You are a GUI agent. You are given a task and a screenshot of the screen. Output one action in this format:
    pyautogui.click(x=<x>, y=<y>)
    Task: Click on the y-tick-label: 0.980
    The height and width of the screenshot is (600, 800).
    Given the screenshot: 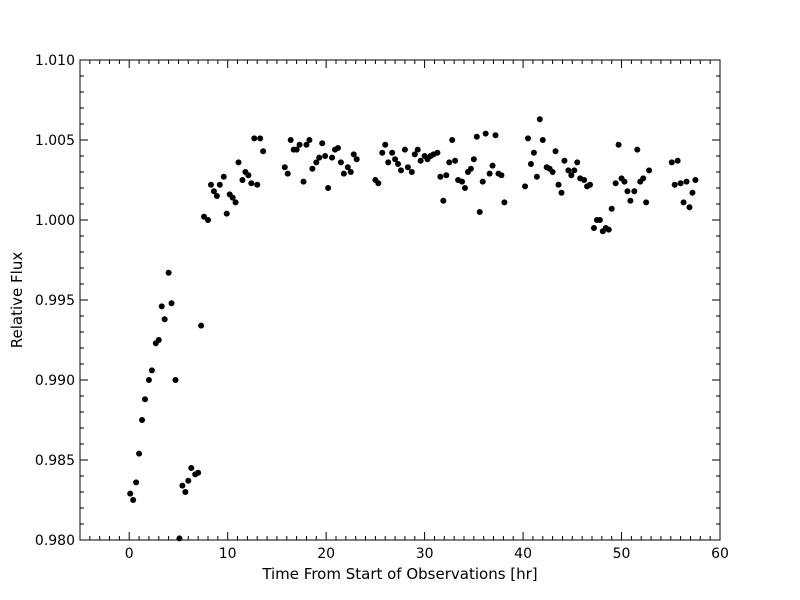 What is the action you would take?
    pyautogui.click(x=55, y=541)
    